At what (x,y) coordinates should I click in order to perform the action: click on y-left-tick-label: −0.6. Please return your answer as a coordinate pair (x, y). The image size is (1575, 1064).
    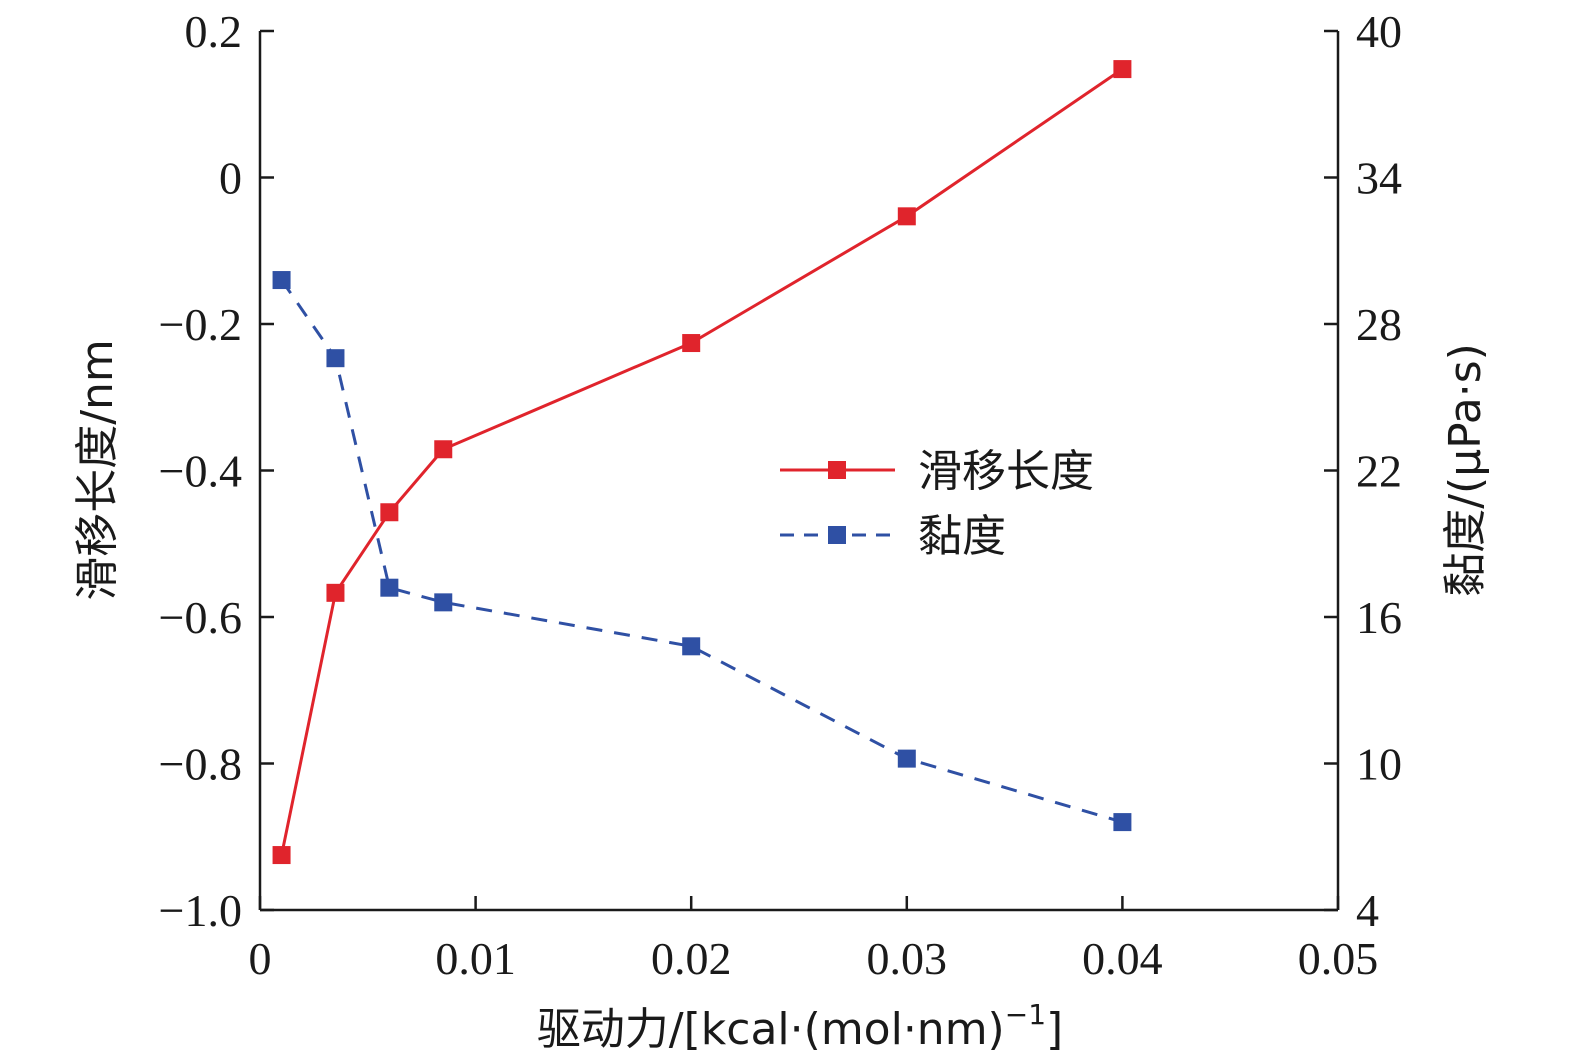
    Looking at the image, I should click on (200, 617).